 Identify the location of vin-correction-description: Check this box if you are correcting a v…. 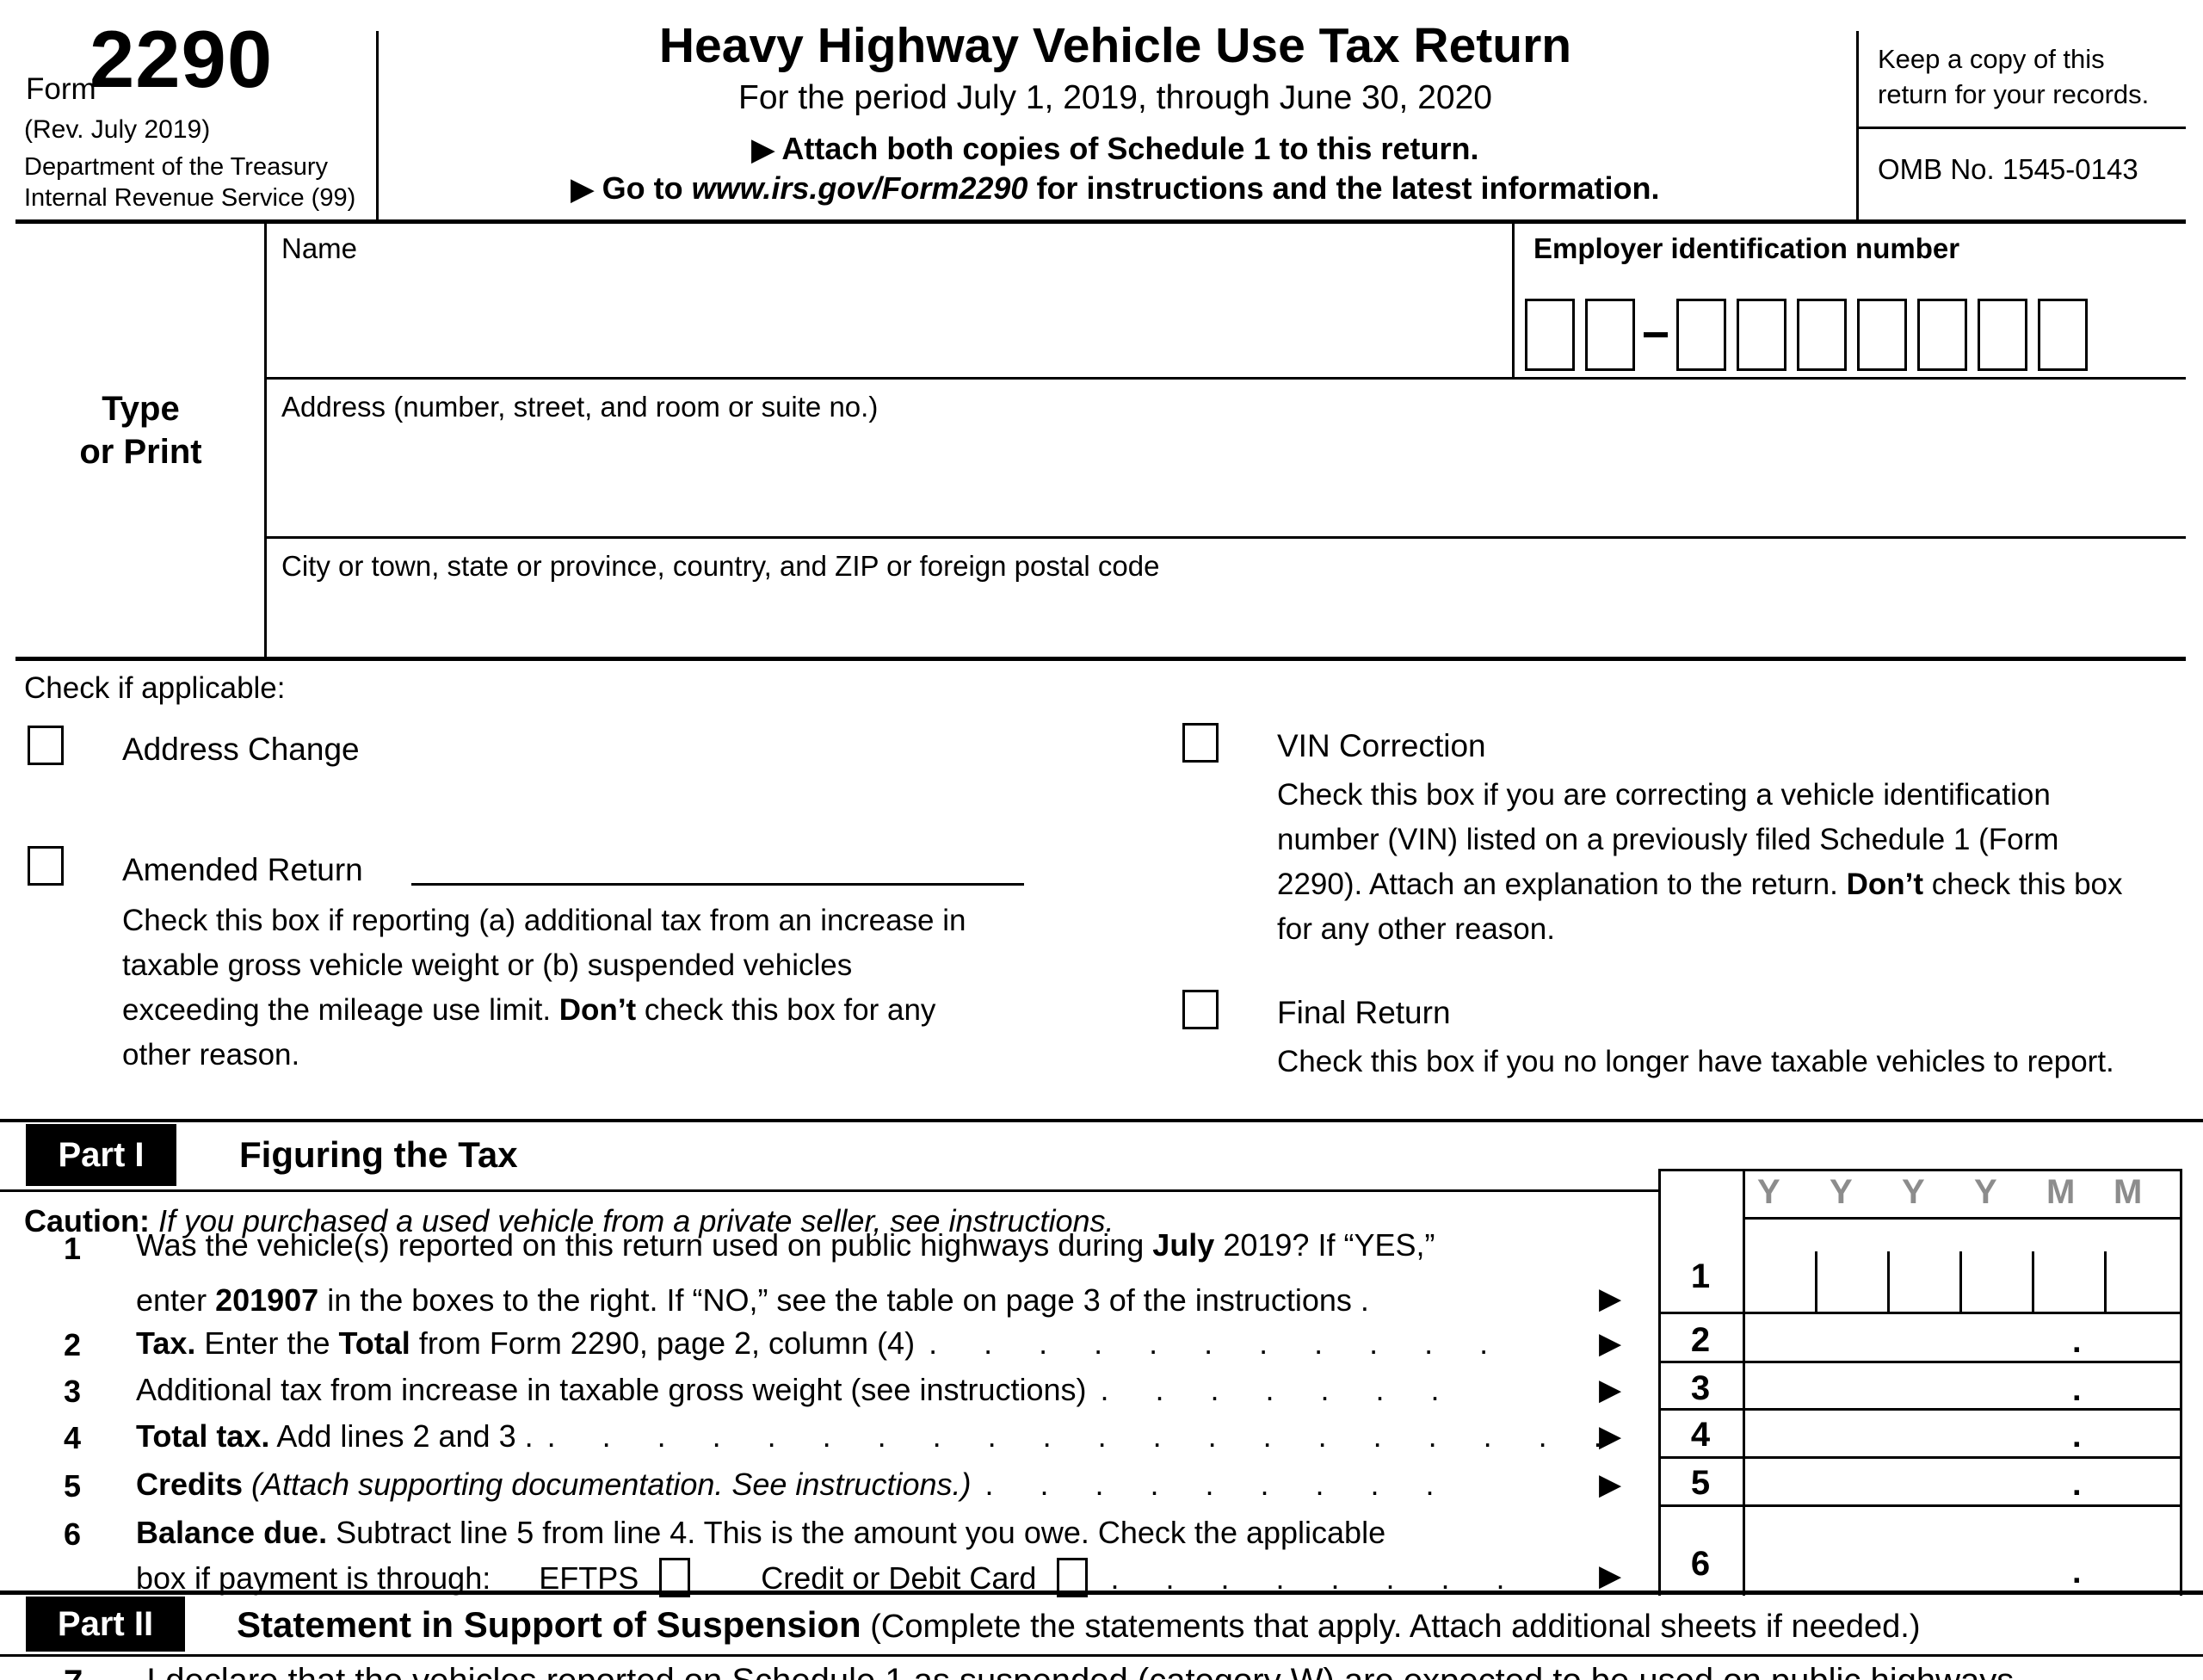
(1712, 862).